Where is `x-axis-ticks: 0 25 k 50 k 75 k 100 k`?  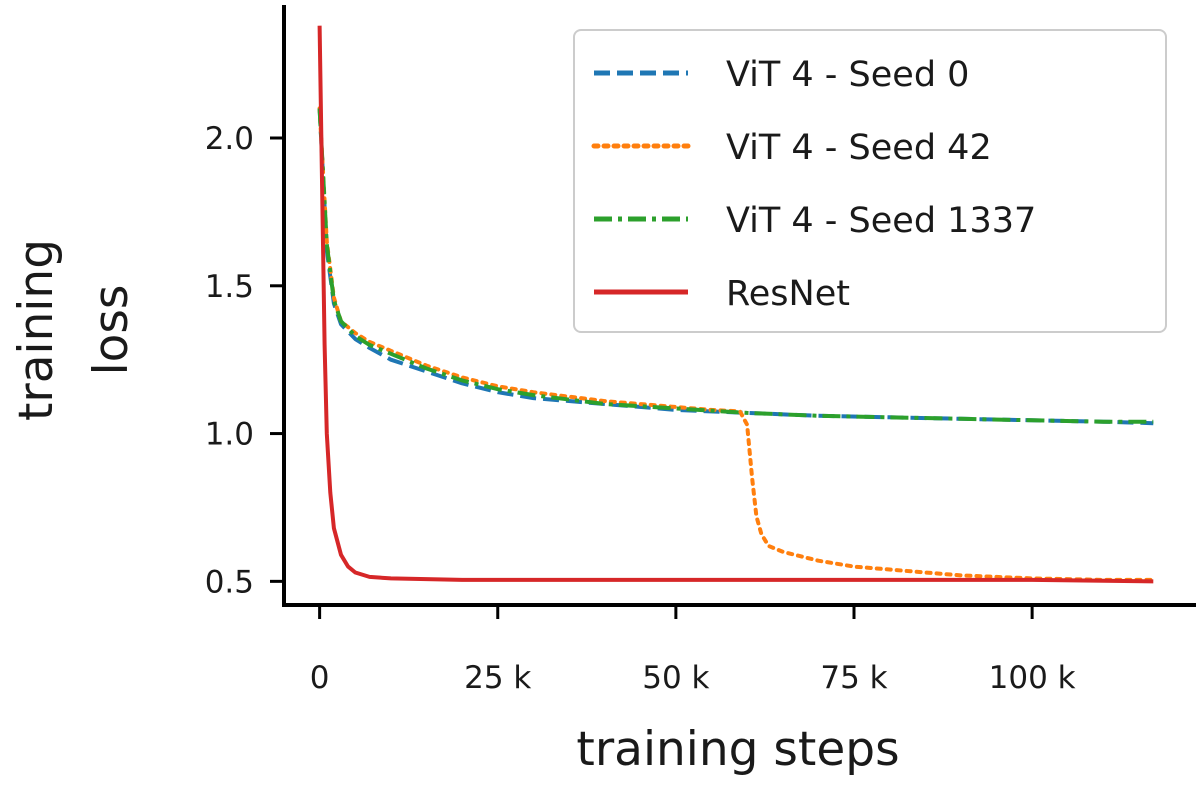
x-axis-ticks: 0 25 k 50 k 75 k 100 k is located at coordinates (693, 650).